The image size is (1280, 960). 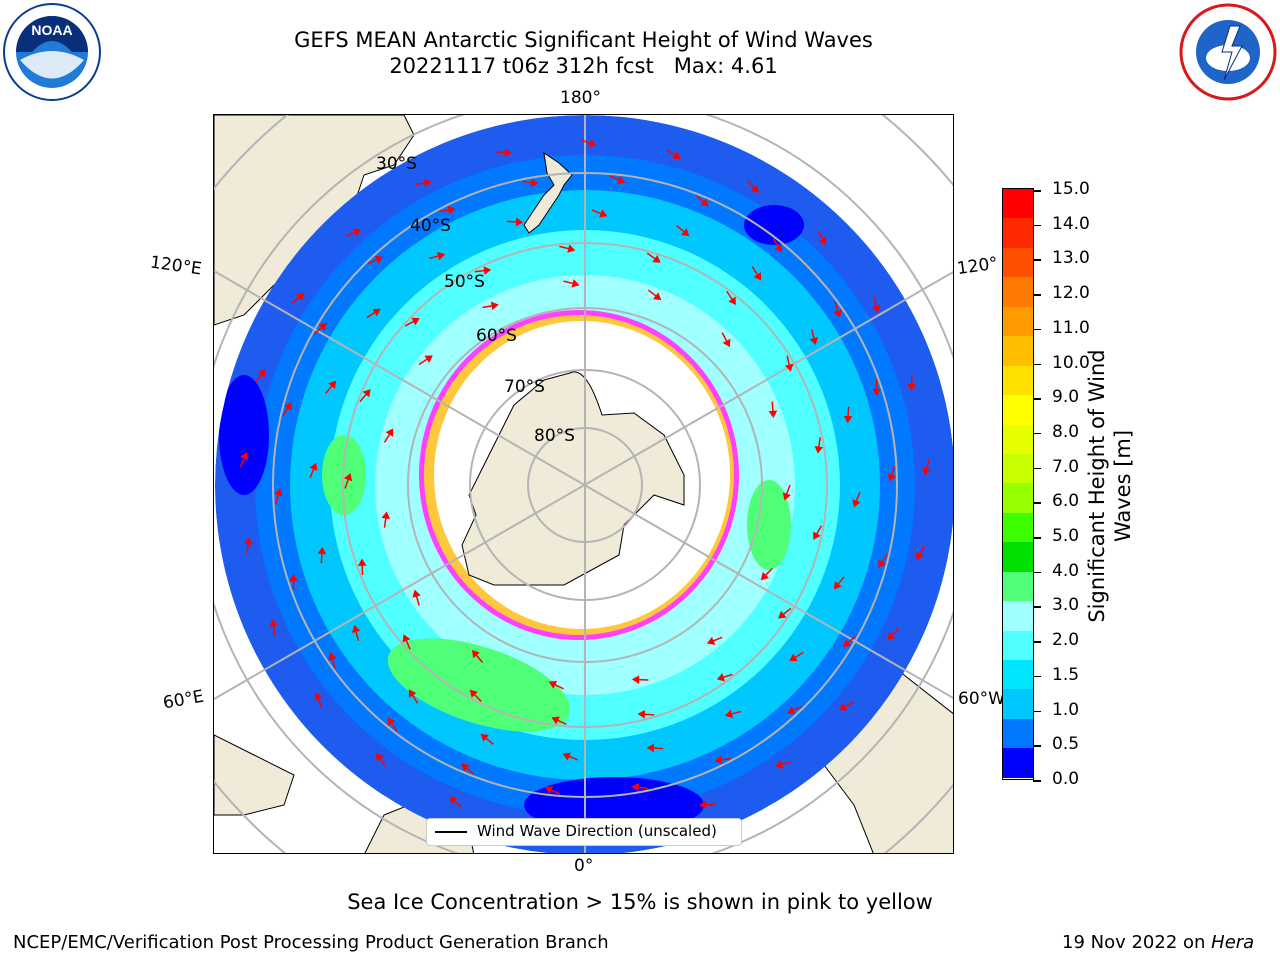 What do you see at coordinates (51, 30) in the screenshot?
I see `svg-text: NOAA` at bounding box center [51, 30].